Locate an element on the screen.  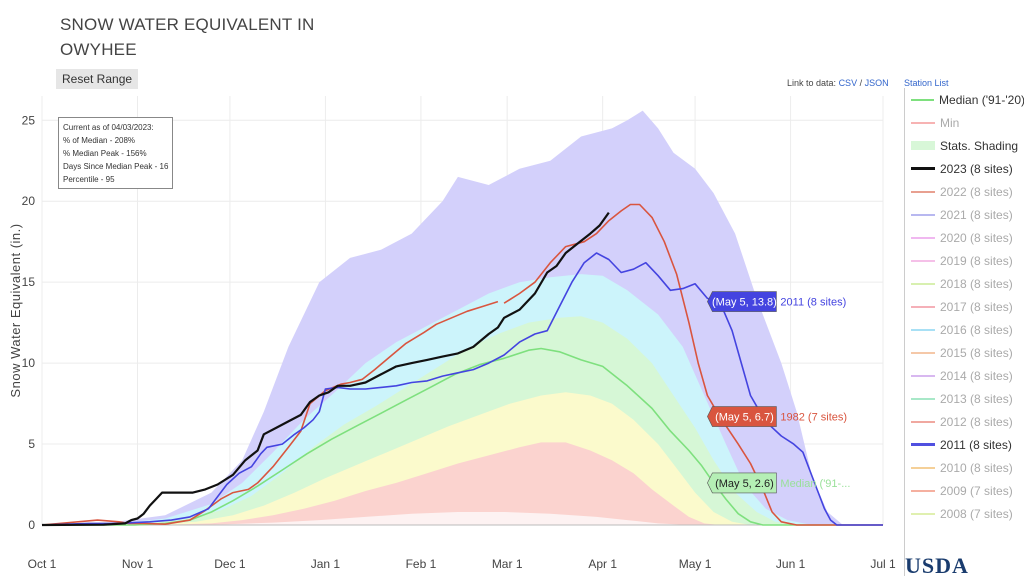
legend-item: 2010 (8 sites) is located at coordinates (964, 467).